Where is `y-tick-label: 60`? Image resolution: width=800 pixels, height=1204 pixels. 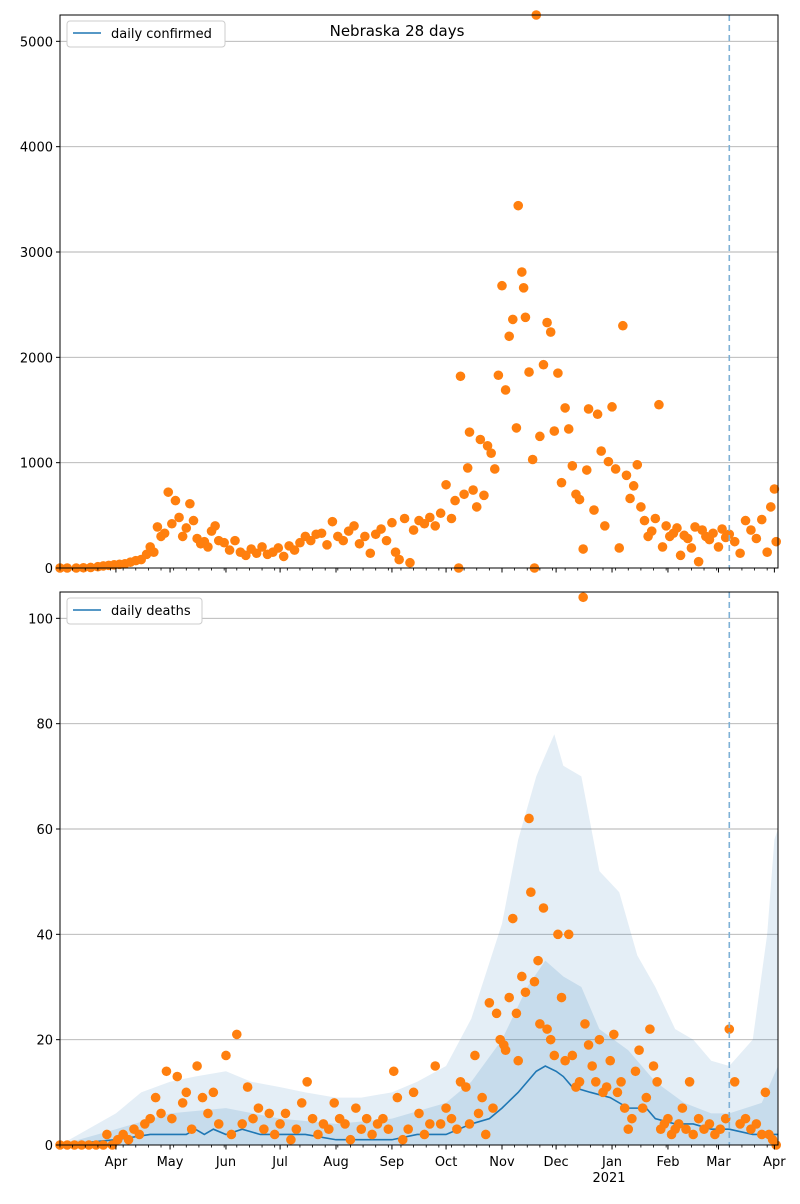 y-tick-label: 60 is located at coordinates (44, 830).